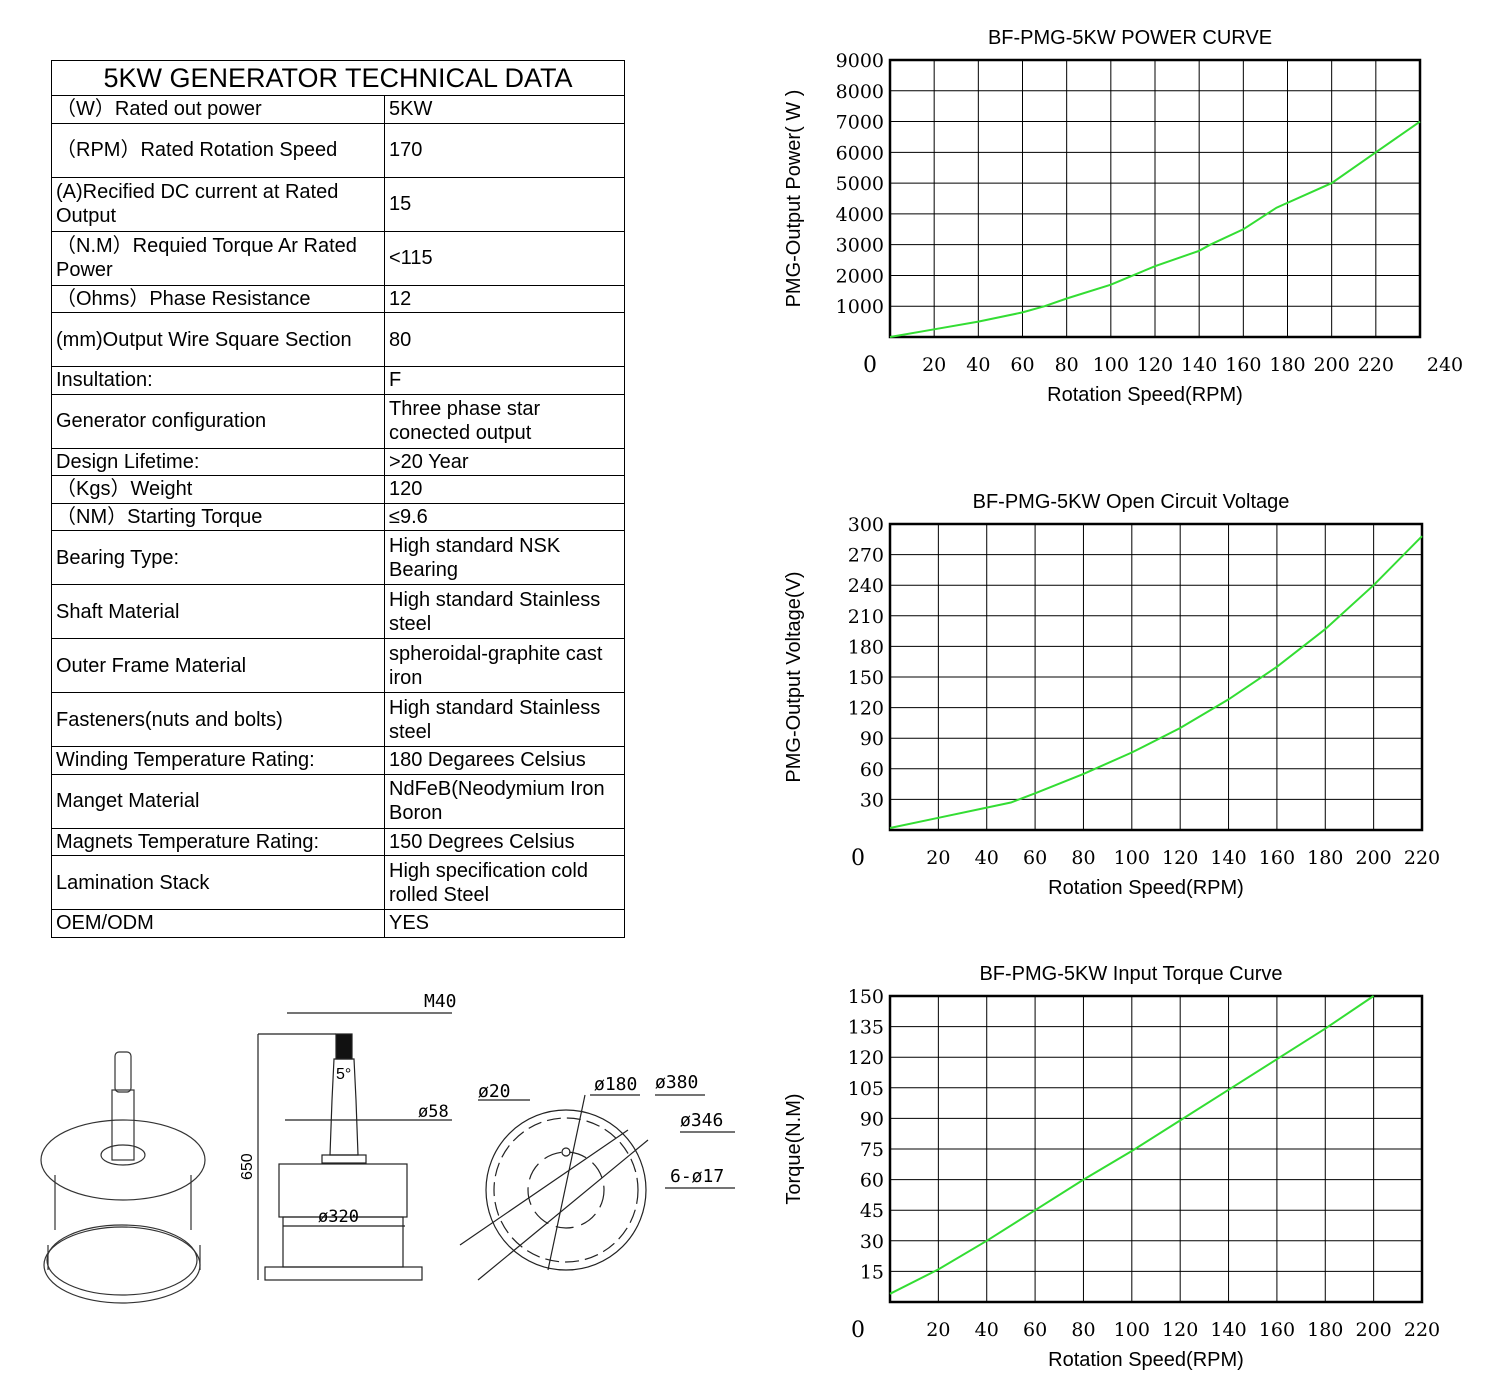 Image resolution: width=1507 pixels, height=1396 pixels. I want to click on row-value: High specification cold rolled Steel, so click(504, 882).